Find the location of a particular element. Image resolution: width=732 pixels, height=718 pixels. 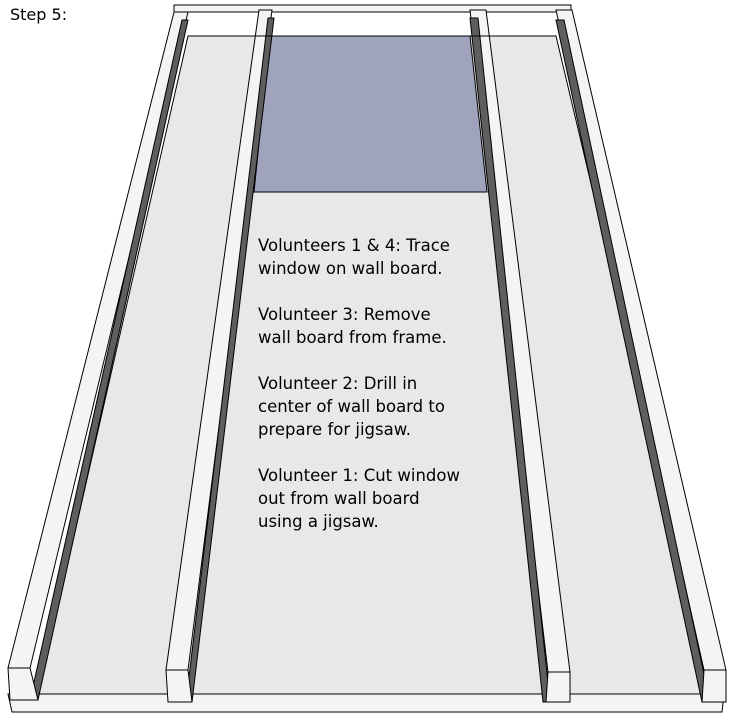

instruction-line: Volunteer 2: Drill in is located at coordinates (338, 383).